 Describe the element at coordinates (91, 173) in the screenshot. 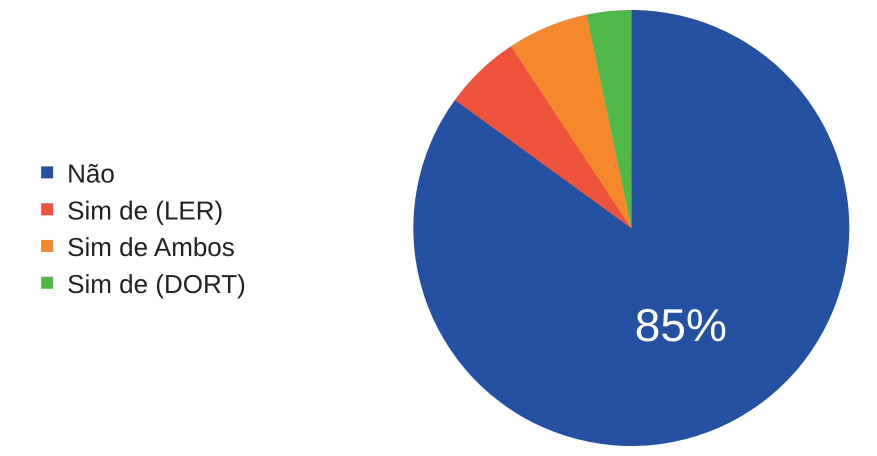

I see `legend-label: Não` at that location.